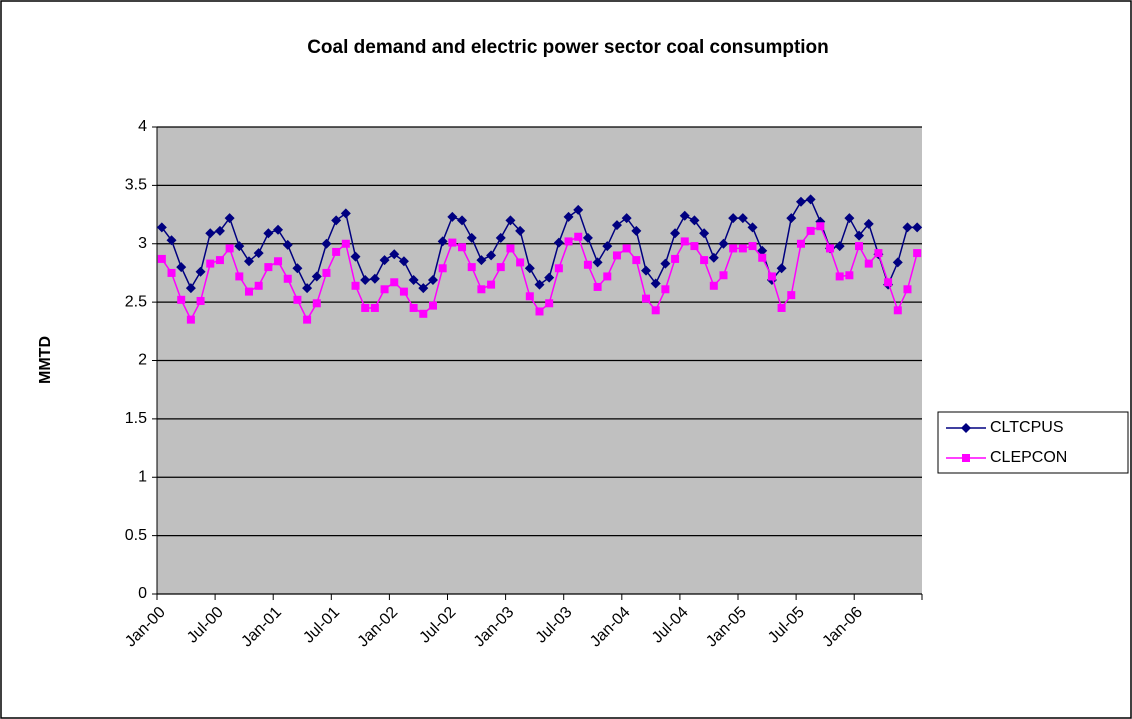  I want to click on y-tick-label: 1.5, so click(136, 418).